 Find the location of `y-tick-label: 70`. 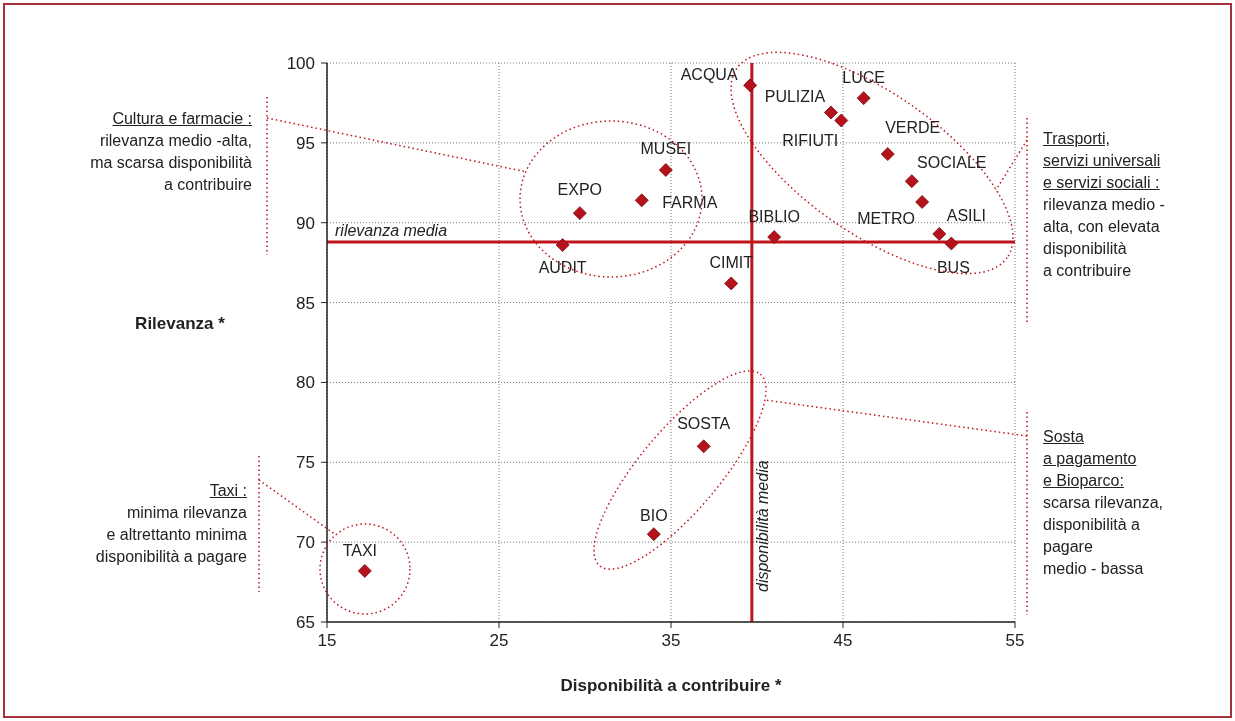

y-tick-label: 70 is located at coordinates (305, 543).